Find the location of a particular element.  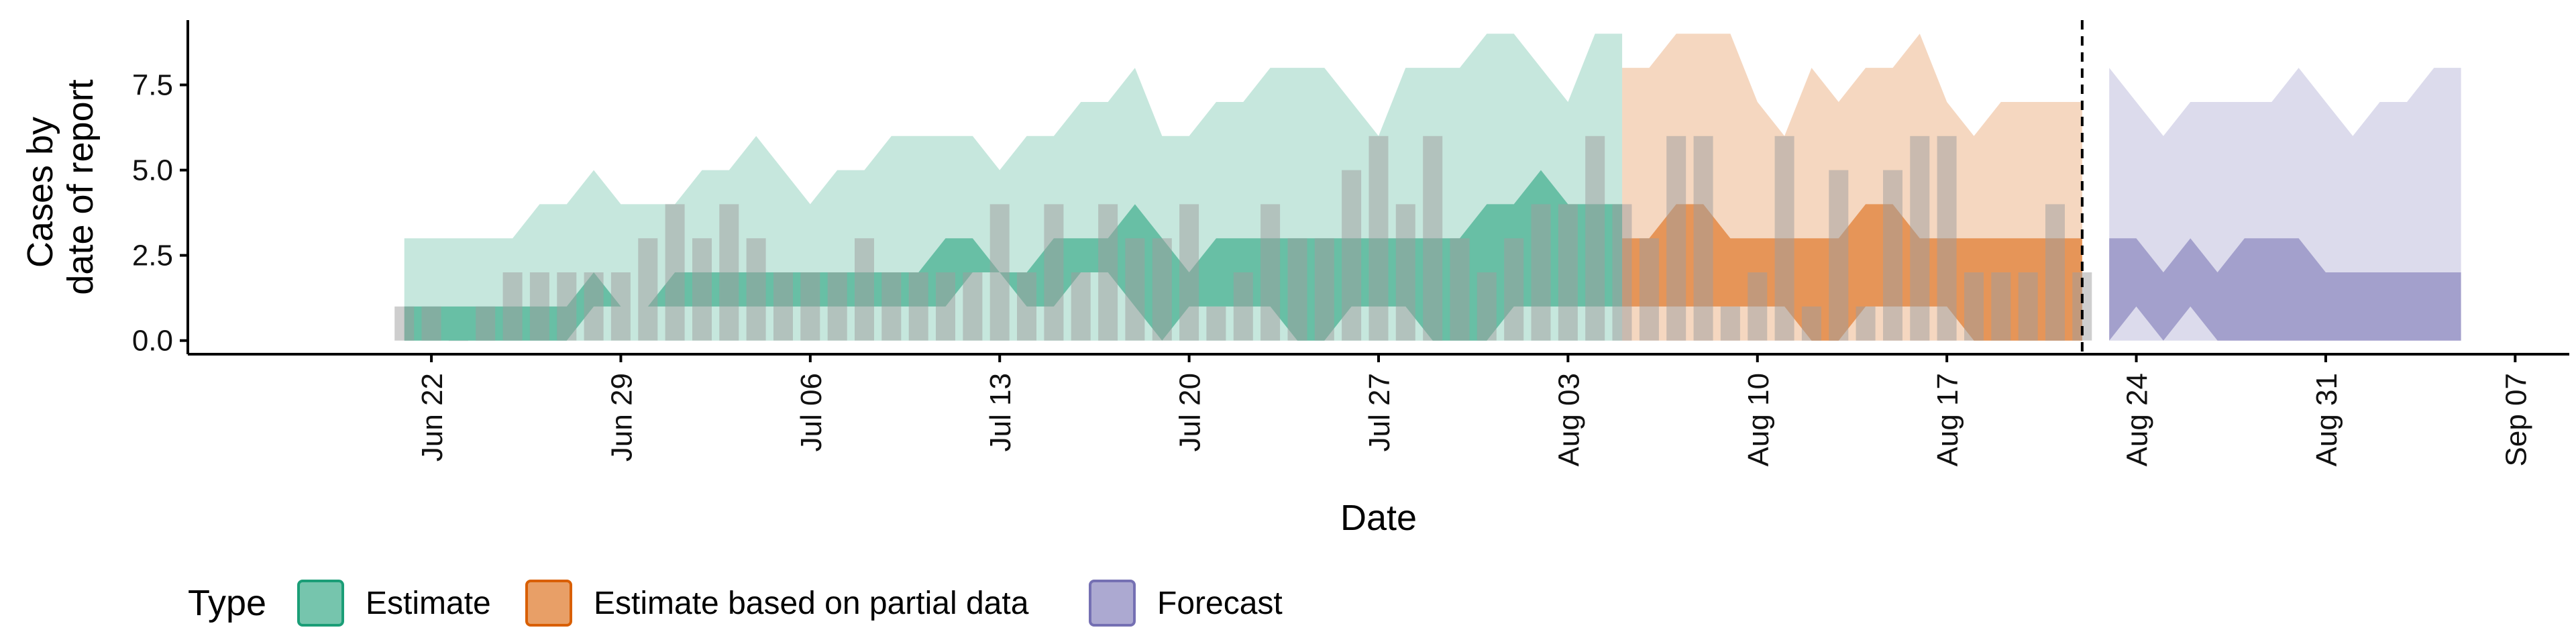

y-axis-title: Cases by date of report is located at coordinates (60, 186).